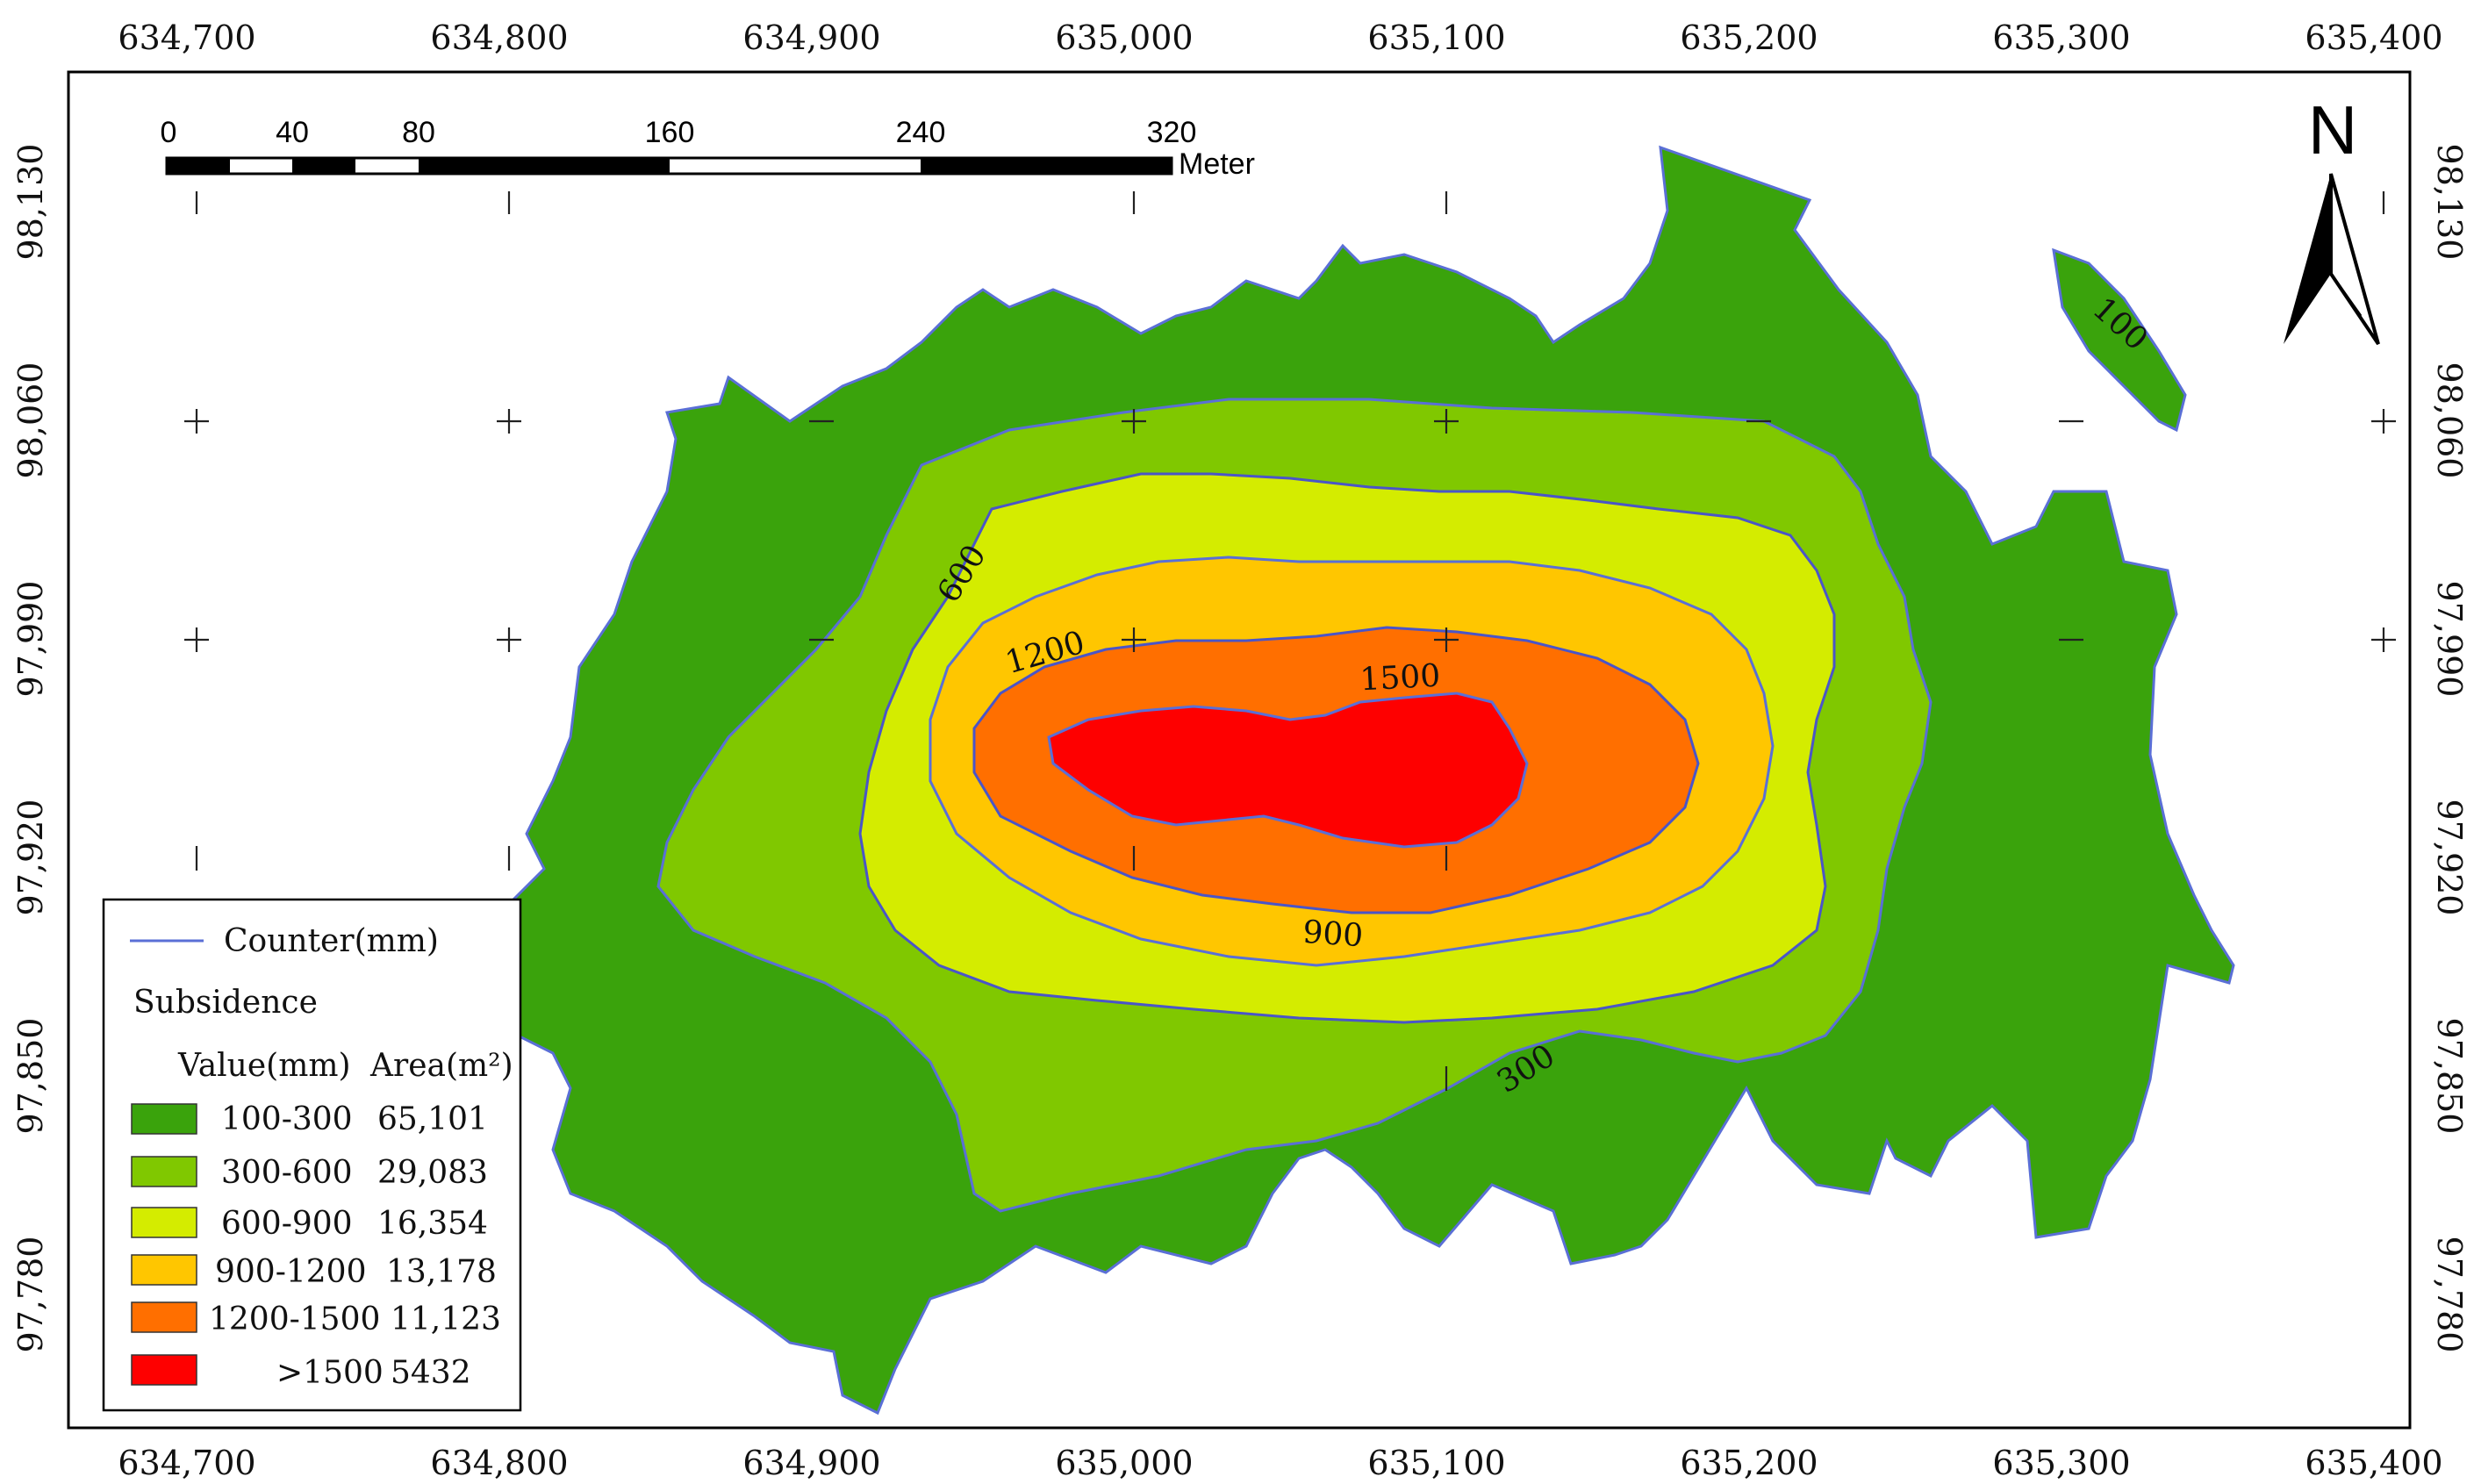  What do you see at coordinates (1436, 37) in the screenshot?
I see `x-tick-top: 635,100` at bounding box center [1436, 37].